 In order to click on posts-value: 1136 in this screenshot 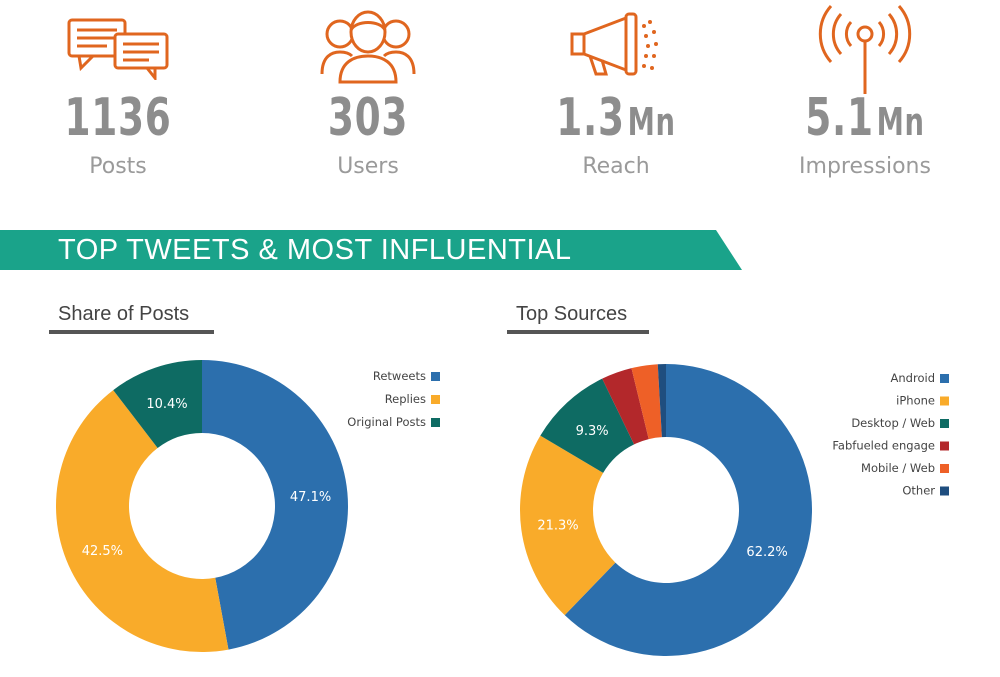, I will do `click(118, 118)`.